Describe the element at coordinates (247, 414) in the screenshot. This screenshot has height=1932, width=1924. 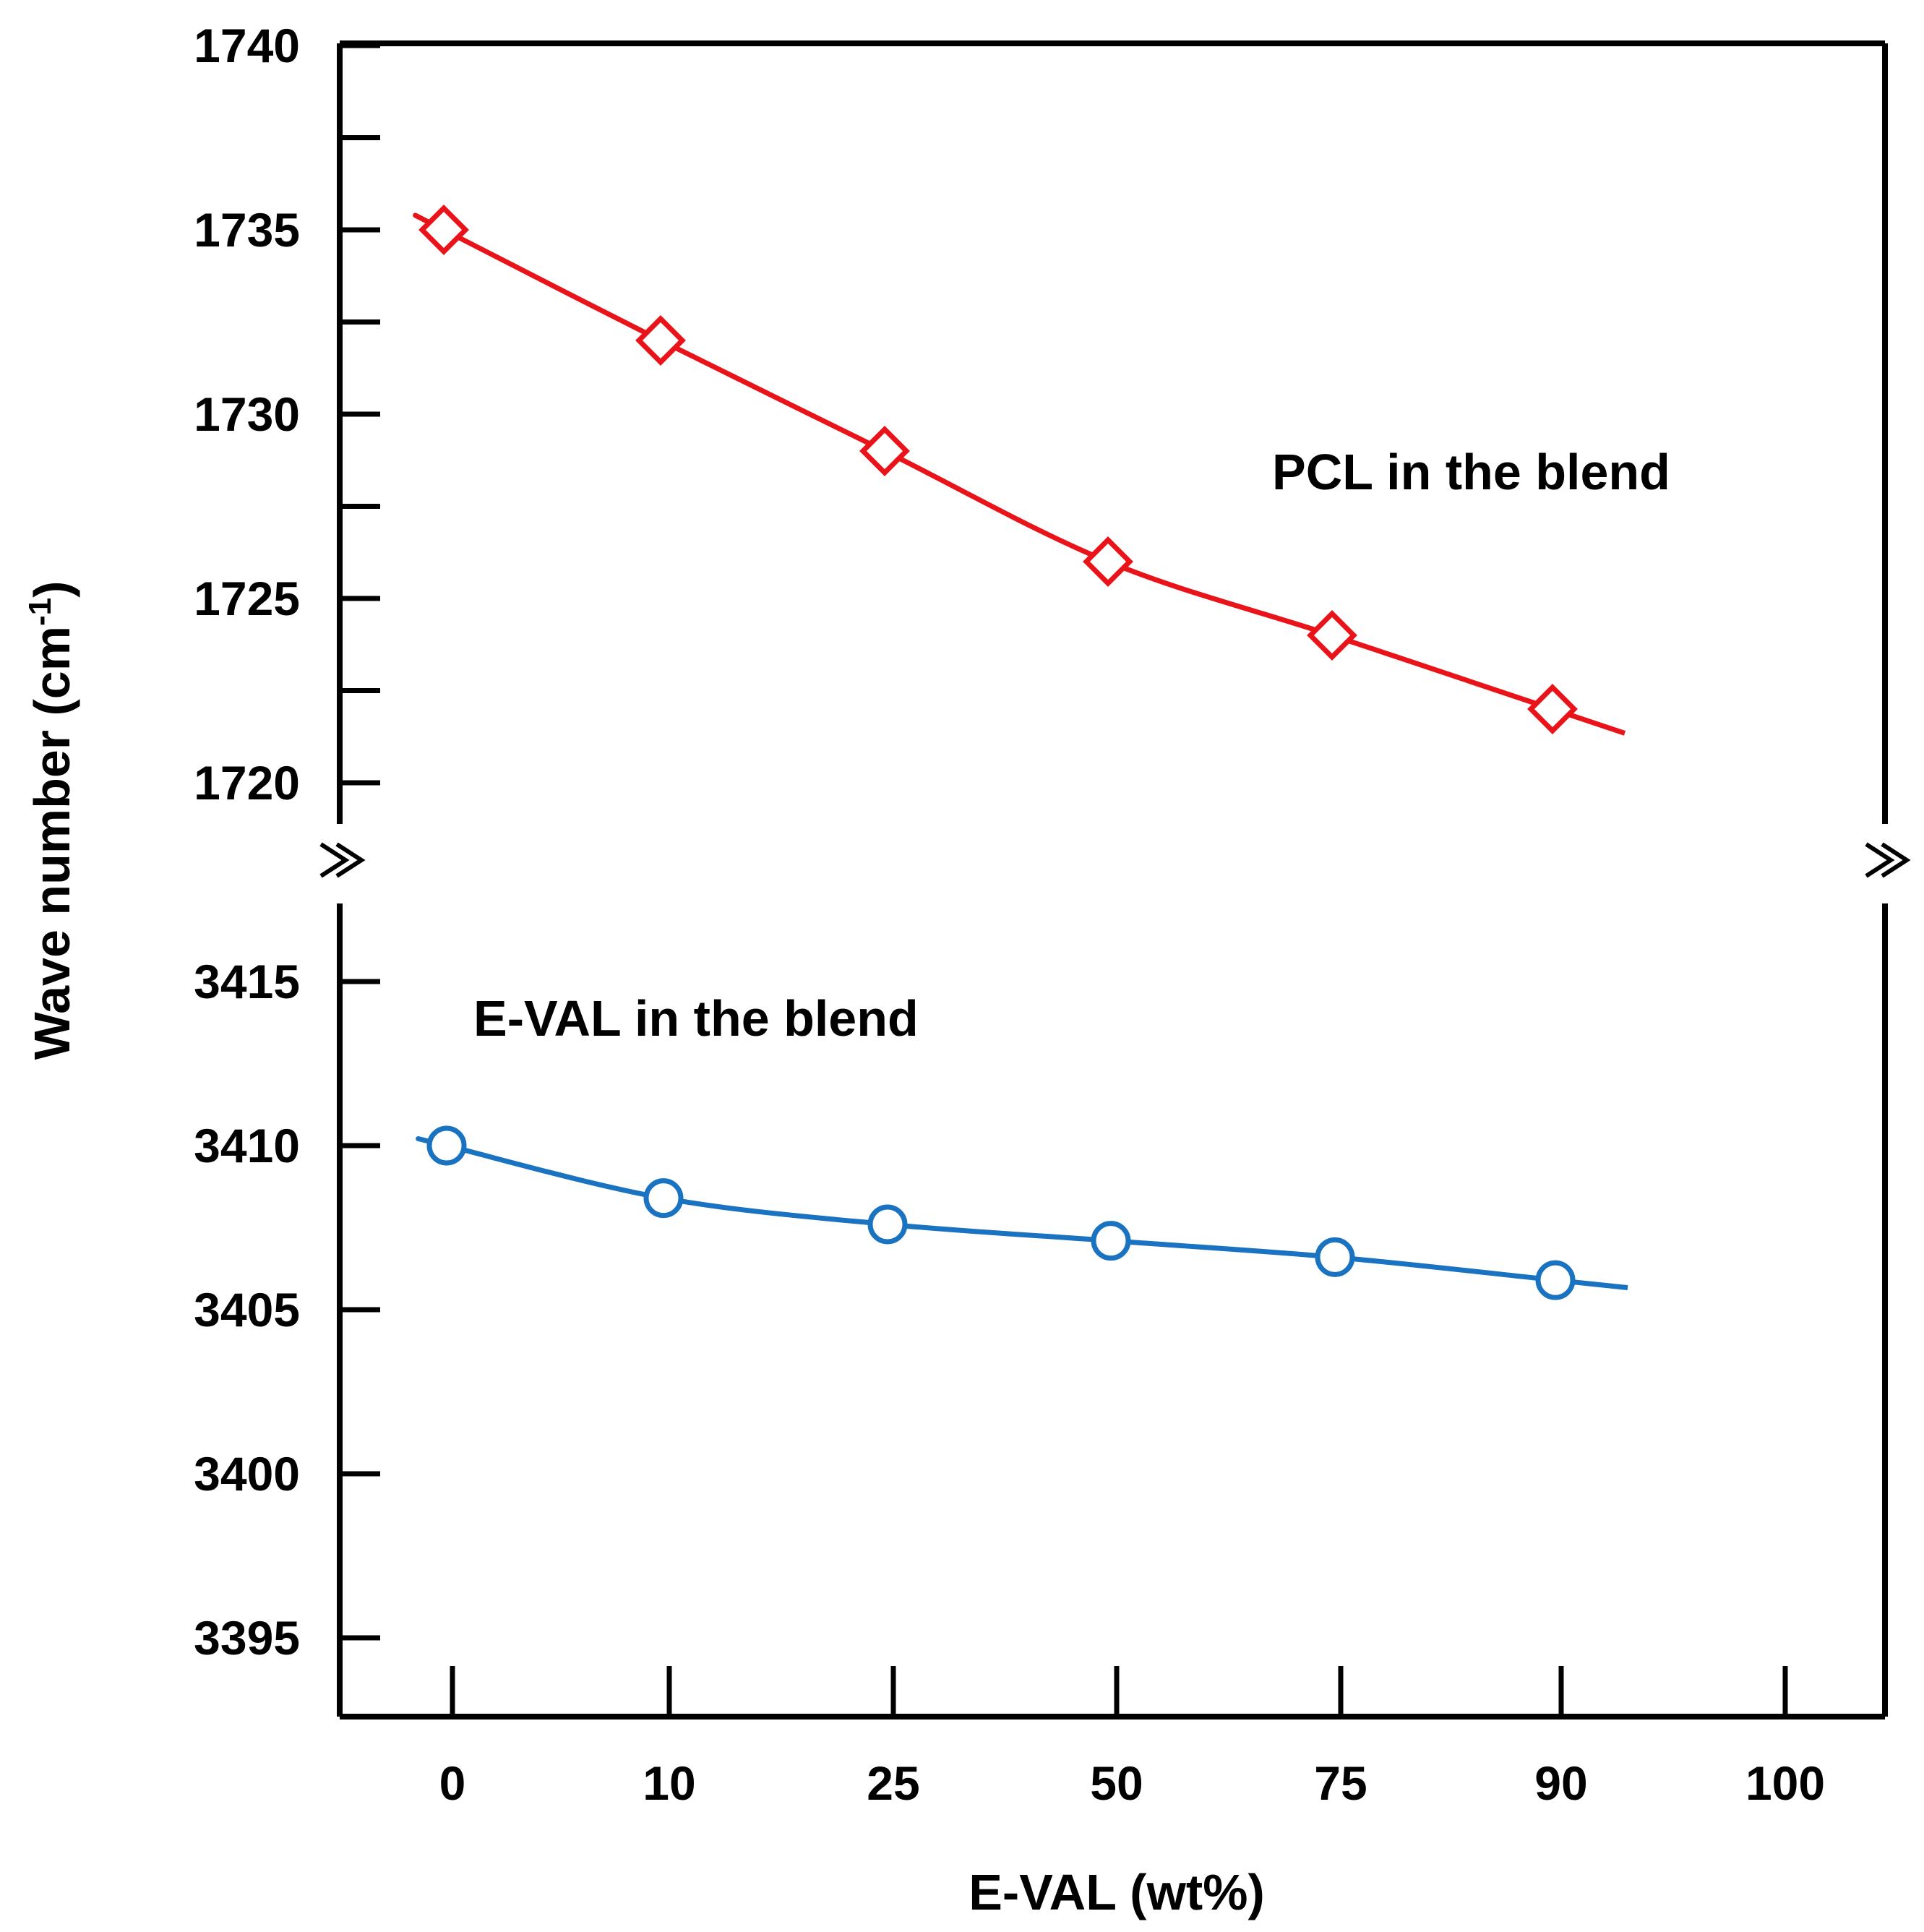
I see `upper-tick-label-1730: 1730` at that location.